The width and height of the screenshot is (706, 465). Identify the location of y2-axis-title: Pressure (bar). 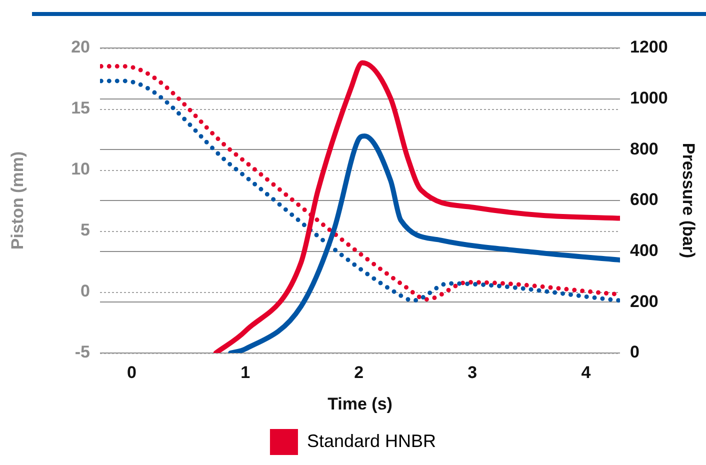
(688, 200).